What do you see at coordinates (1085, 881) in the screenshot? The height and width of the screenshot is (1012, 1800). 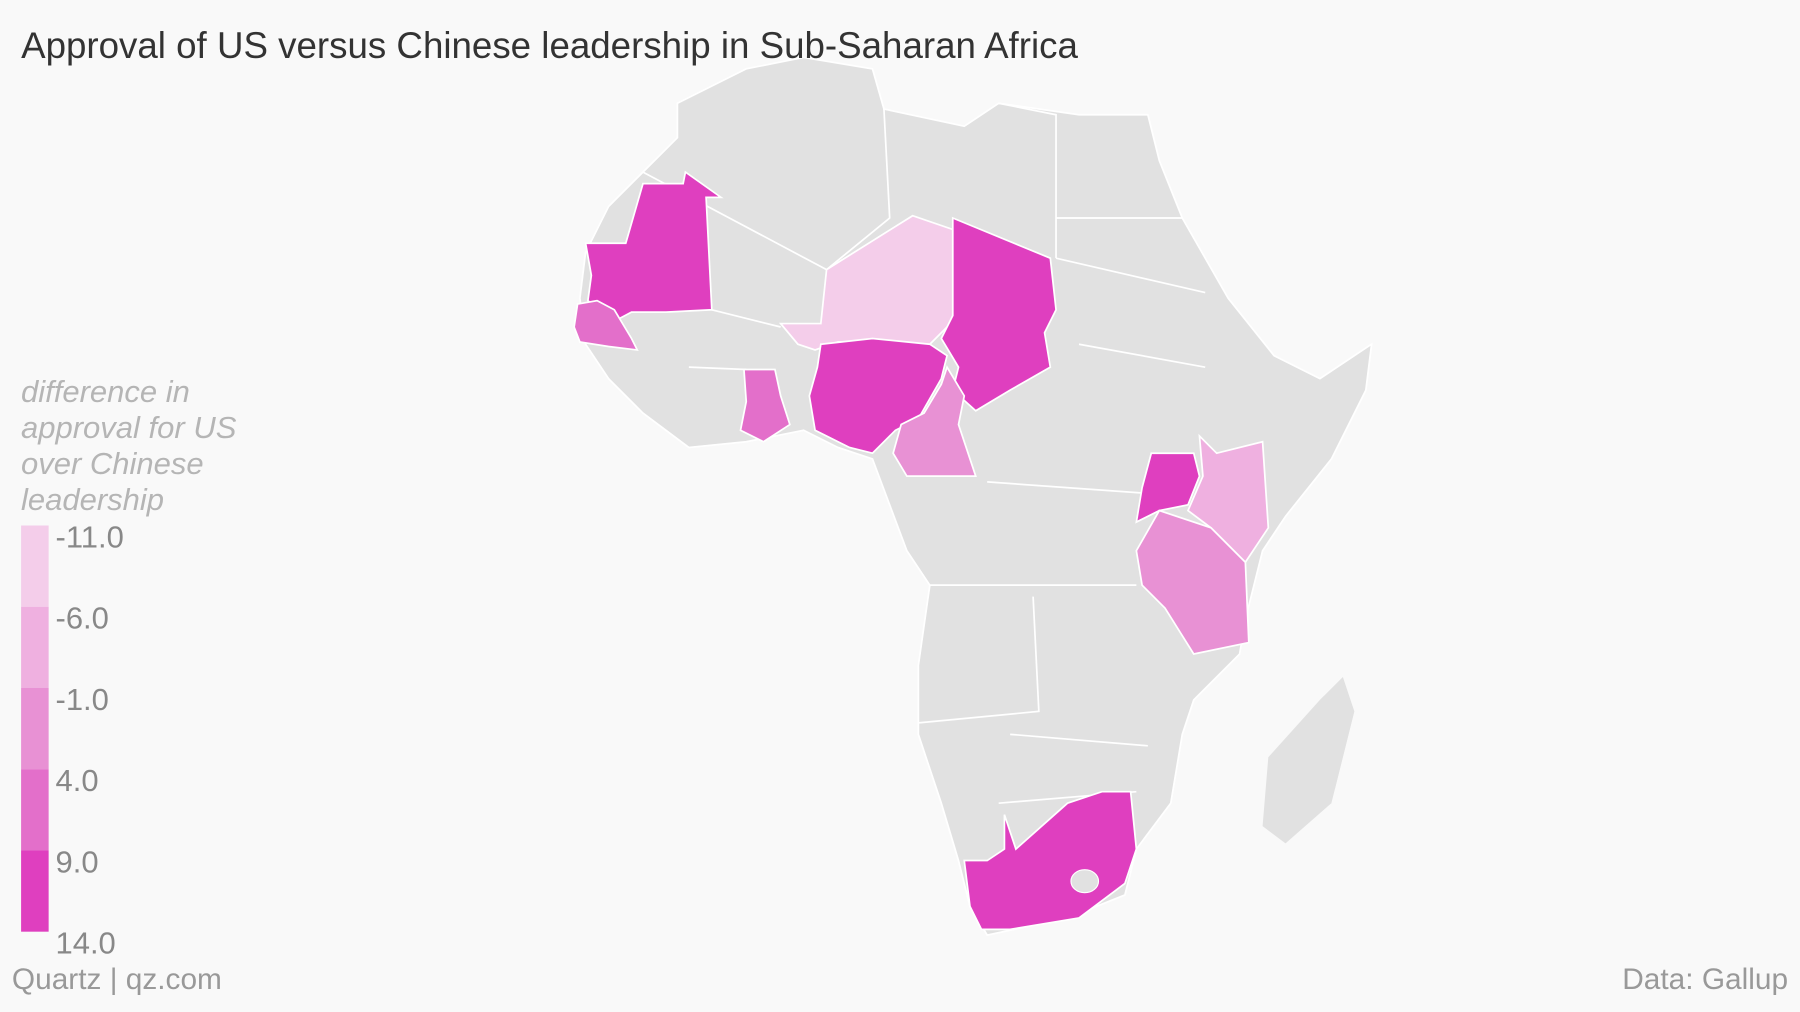 I see `enclave` at bounding box center [1085, 881].